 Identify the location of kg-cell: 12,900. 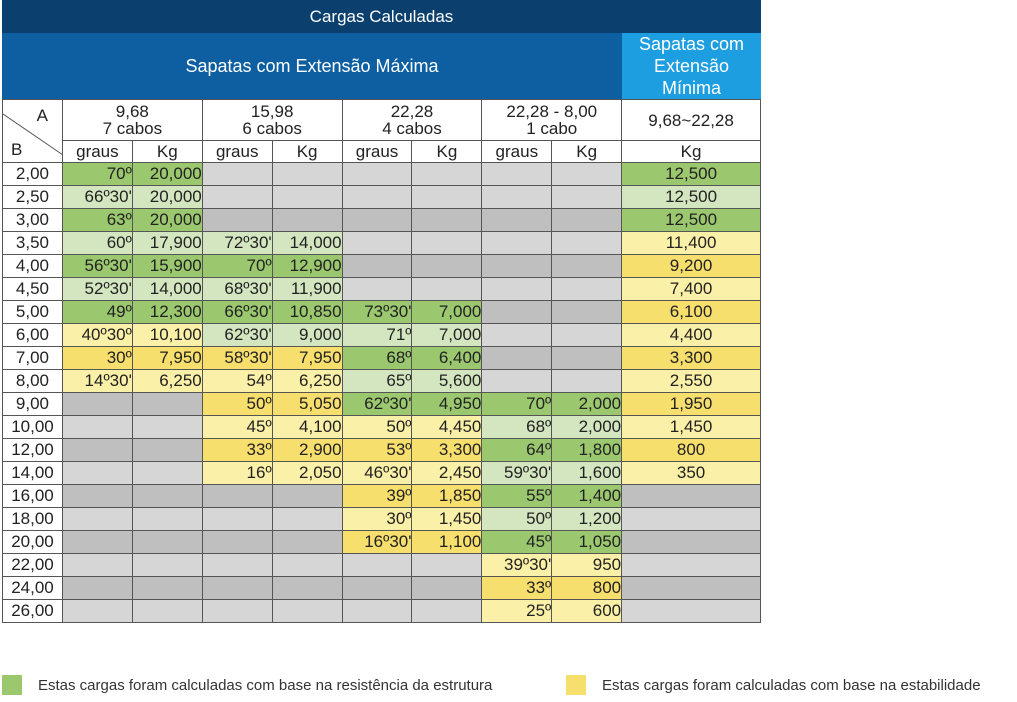
(307, 266).